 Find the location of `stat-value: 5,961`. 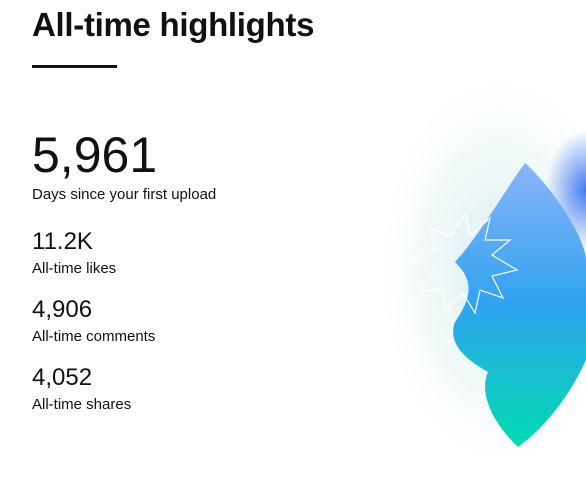

stat-value: 5,961 is located at coordinates (95, 155).